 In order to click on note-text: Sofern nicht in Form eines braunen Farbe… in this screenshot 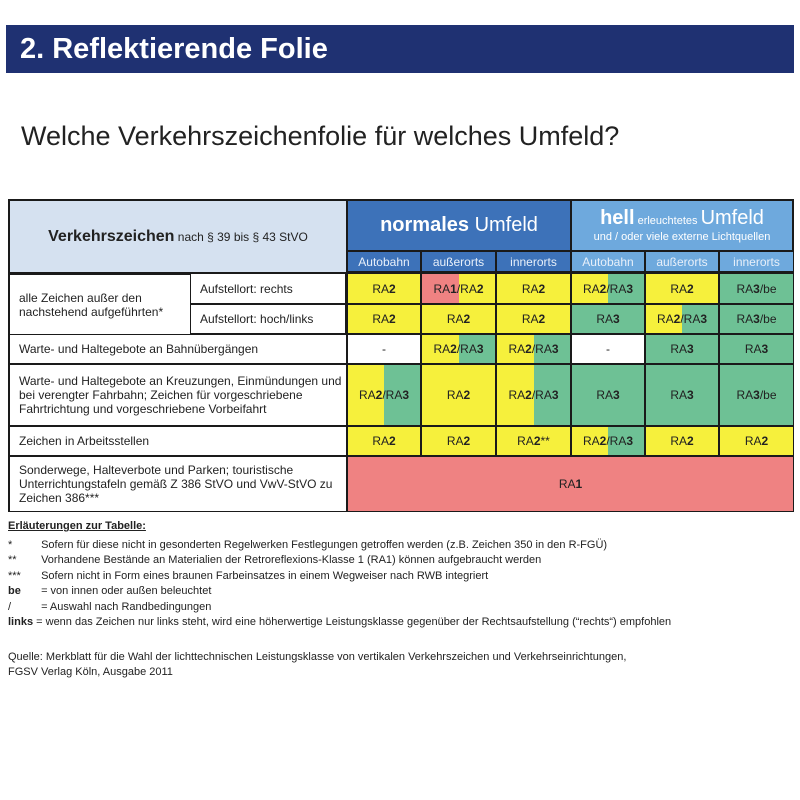, I will do `click(265, 575)`.